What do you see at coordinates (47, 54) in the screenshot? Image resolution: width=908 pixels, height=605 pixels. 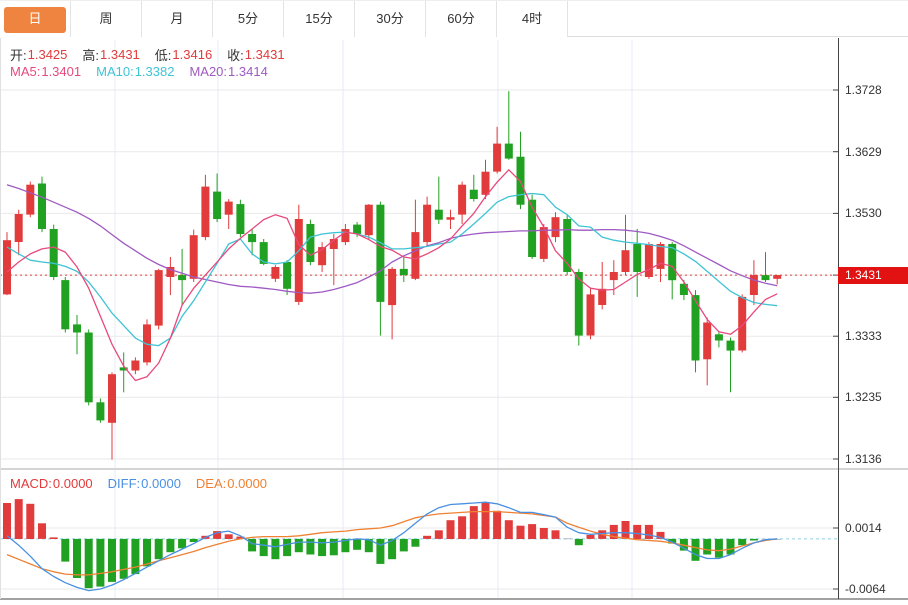 I see `open-value: 1.3425` at bounding box center [47, 54].